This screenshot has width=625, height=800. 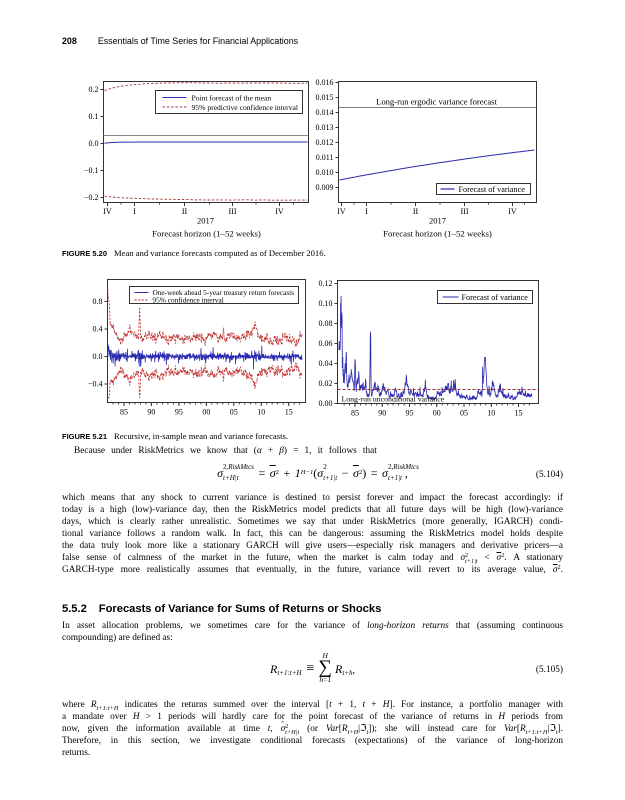 What do you see at coordinates (95, 384) in the screenshot?
I see `svg-text: −0.4` at bounding box center [95, 384].